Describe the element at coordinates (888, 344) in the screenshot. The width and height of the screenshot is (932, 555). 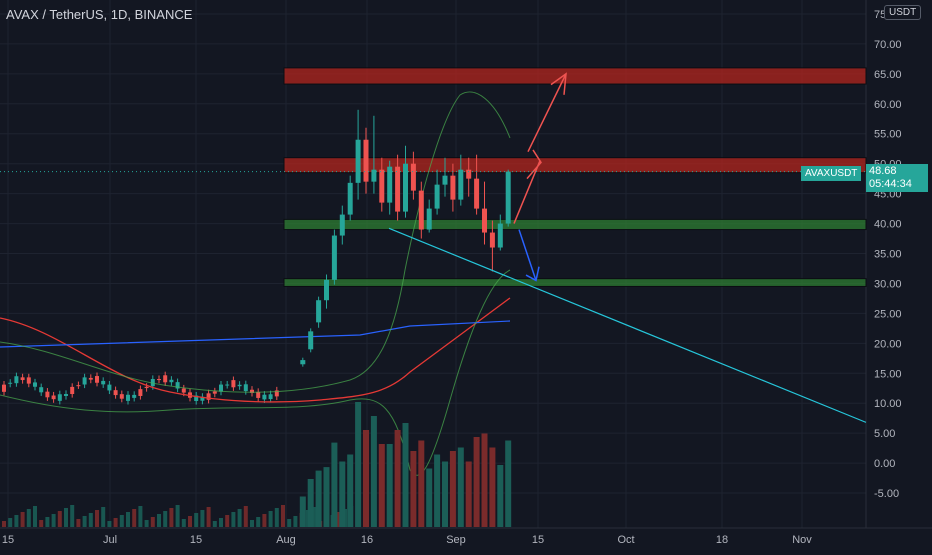
I see `y-tick-label: 20.00` at that location.